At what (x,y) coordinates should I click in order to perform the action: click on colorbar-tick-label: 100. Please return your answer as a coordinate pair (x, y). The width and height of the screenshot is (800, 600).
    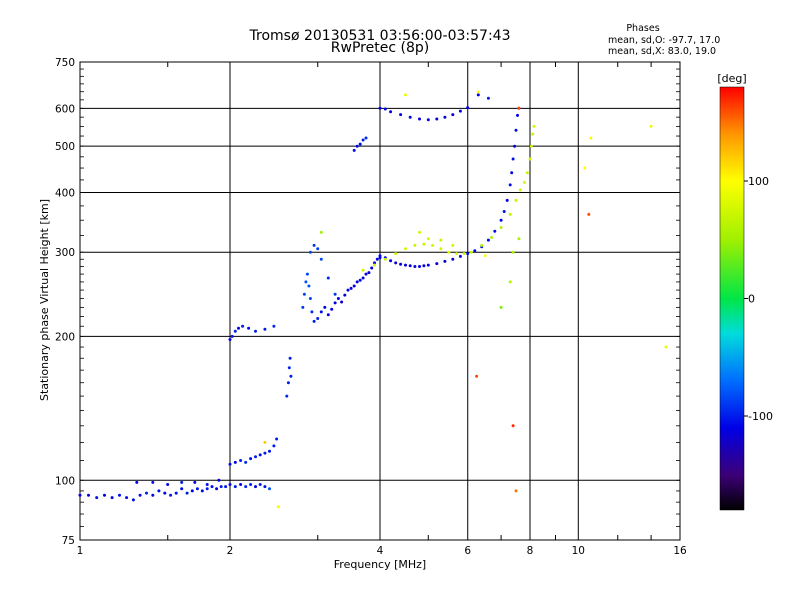
    Looking at the image, I should click on (758, 181).